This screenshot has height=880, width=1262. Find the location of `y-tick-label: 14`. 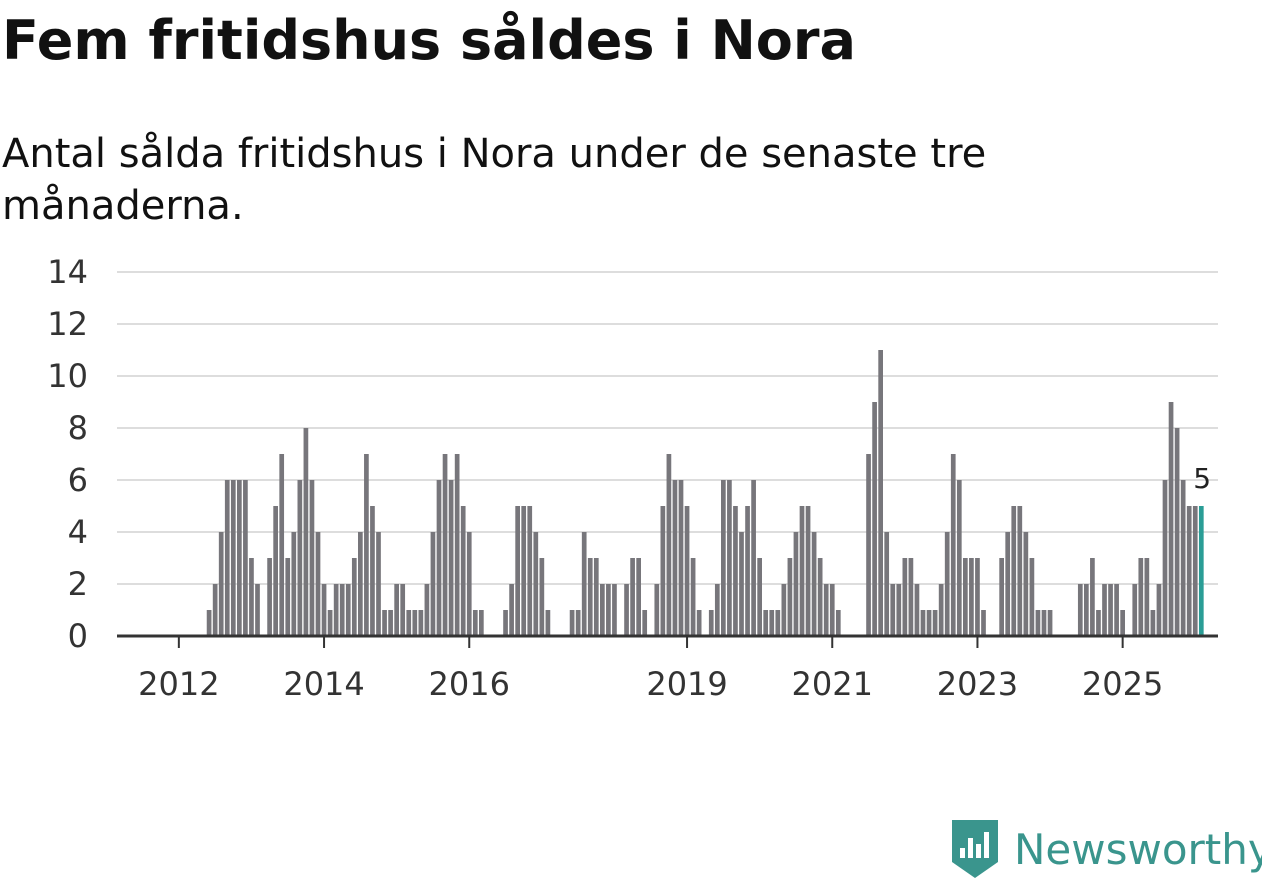

y-tick-label: 14 is located at coordinates (67, 272).